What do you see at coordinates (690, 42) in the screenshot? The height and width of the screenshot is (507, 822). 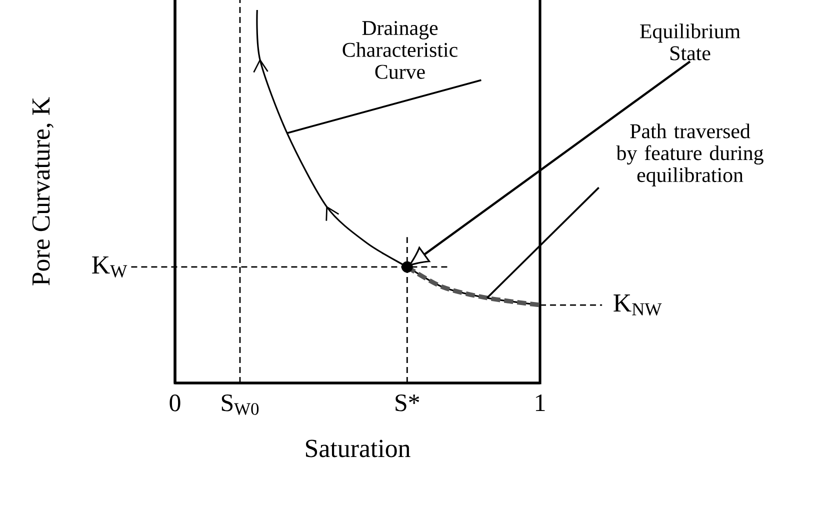 I see `annotation: Equilibrium State` at bounding box center [690, 42].